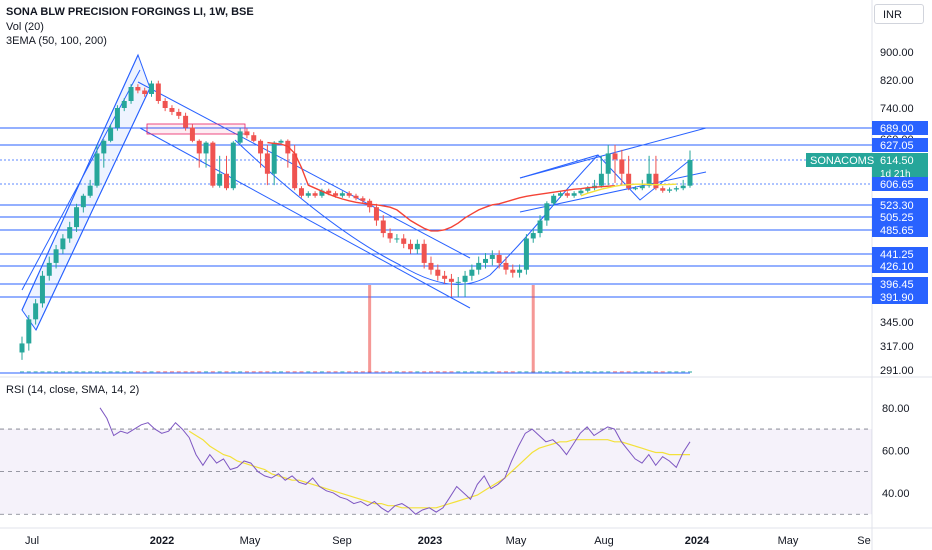 The image size is (932, 550). I want to click on ema-indicator-label: 3EMA (50, 100, 200), so click(56, 41).